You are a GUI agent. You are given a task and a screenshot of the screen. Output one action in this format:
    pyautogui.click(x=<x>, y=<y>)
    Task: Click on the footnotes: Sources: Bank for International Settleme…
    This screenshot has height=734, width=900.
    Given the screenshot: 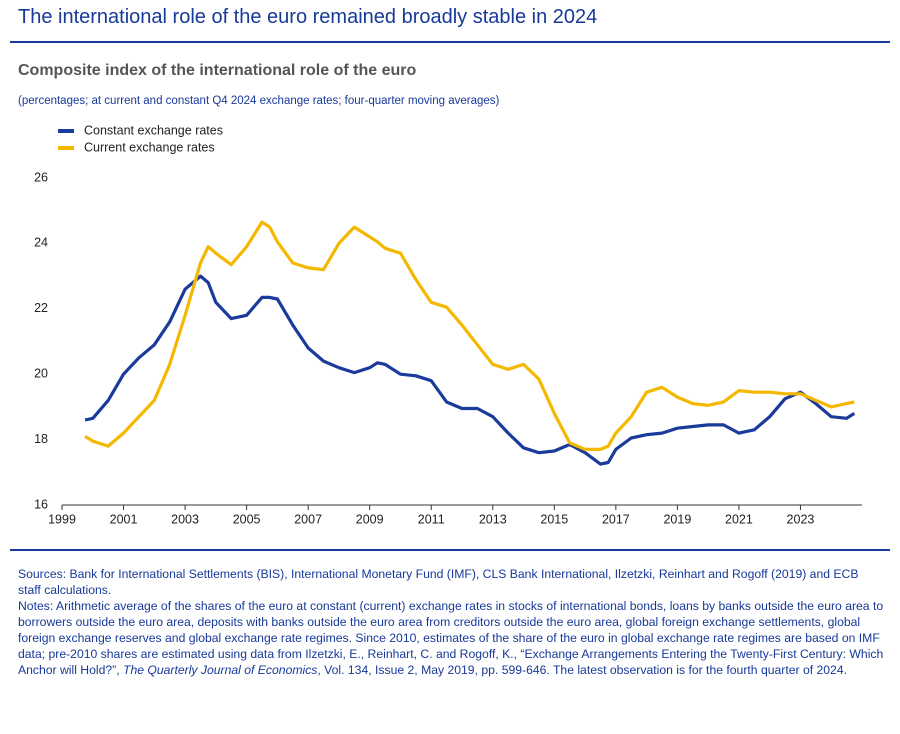 What is the action you would take?
    pyautogui.click(x=451, y=622)
    